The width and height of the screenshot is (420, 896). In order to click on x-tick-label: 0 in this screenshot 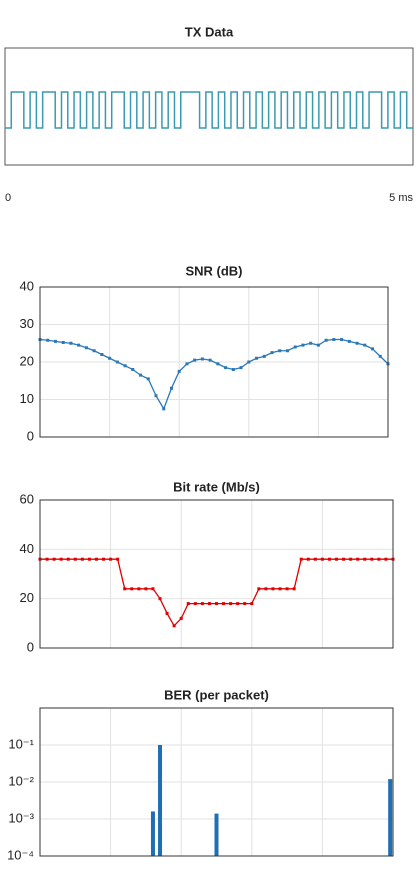, I will do `click(8, 198)`.